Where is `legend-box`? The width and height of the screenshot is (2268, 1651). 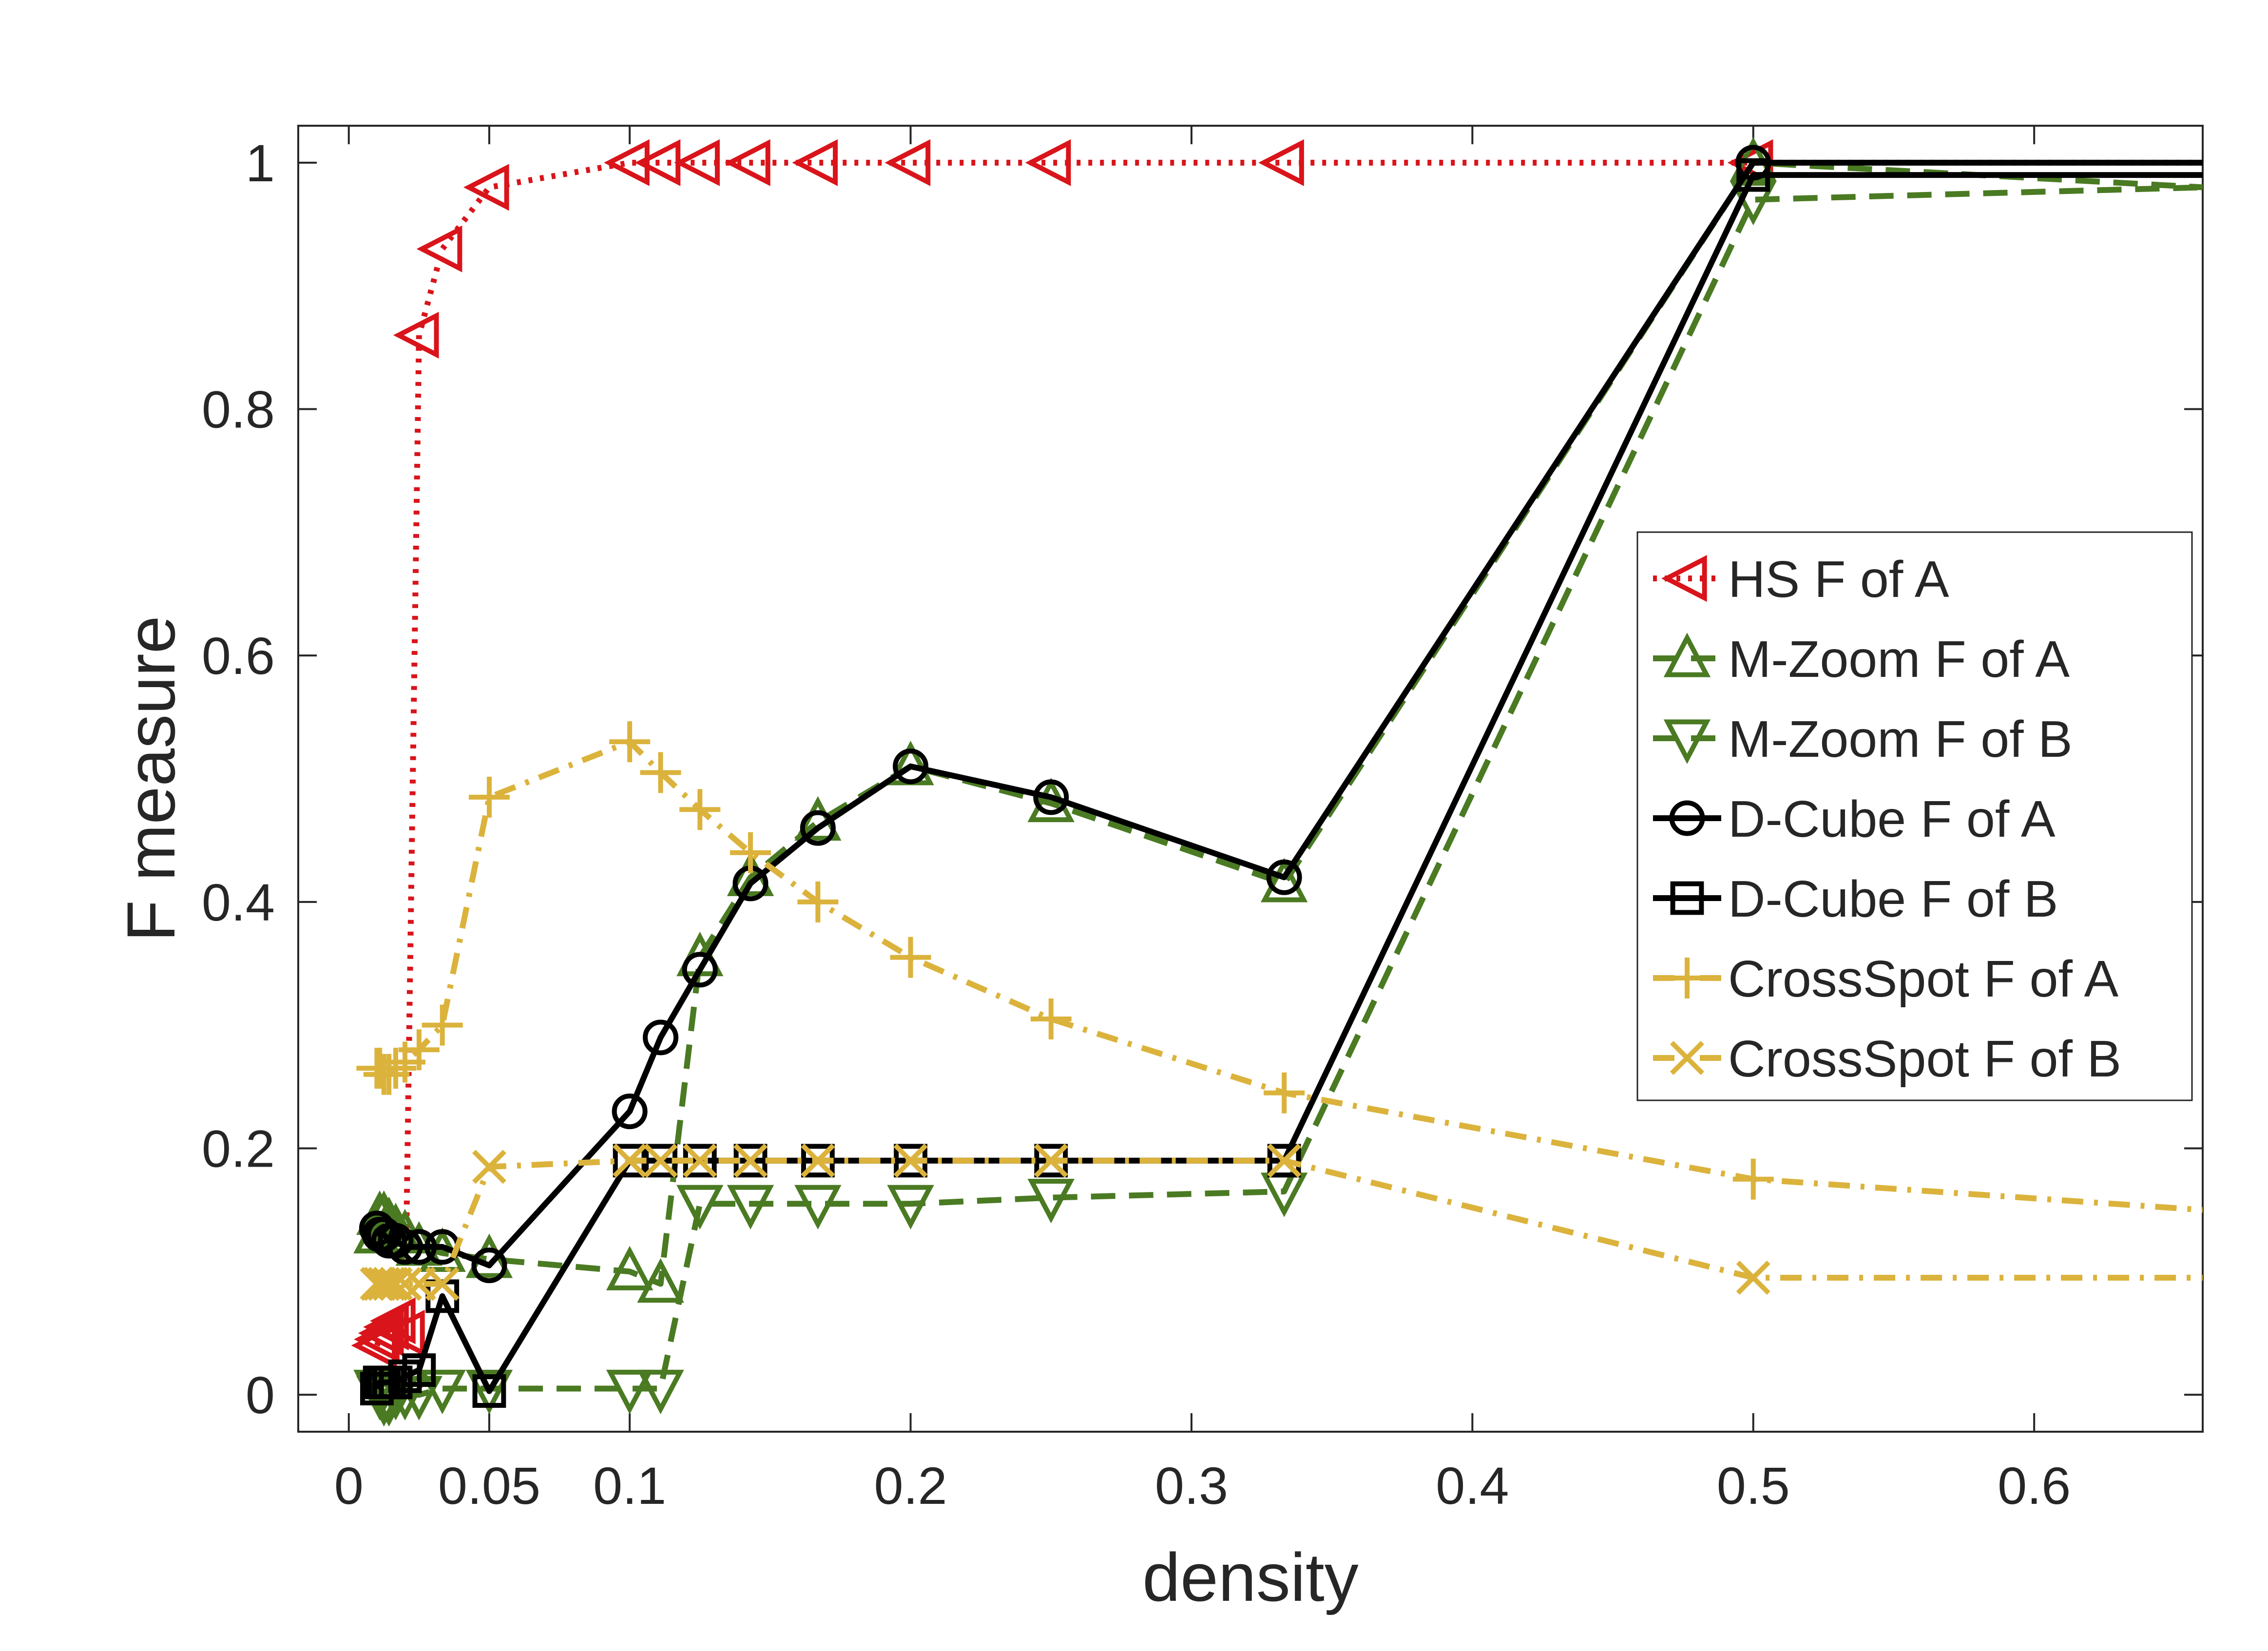 legend-box is located at coordinates (1914, 816).